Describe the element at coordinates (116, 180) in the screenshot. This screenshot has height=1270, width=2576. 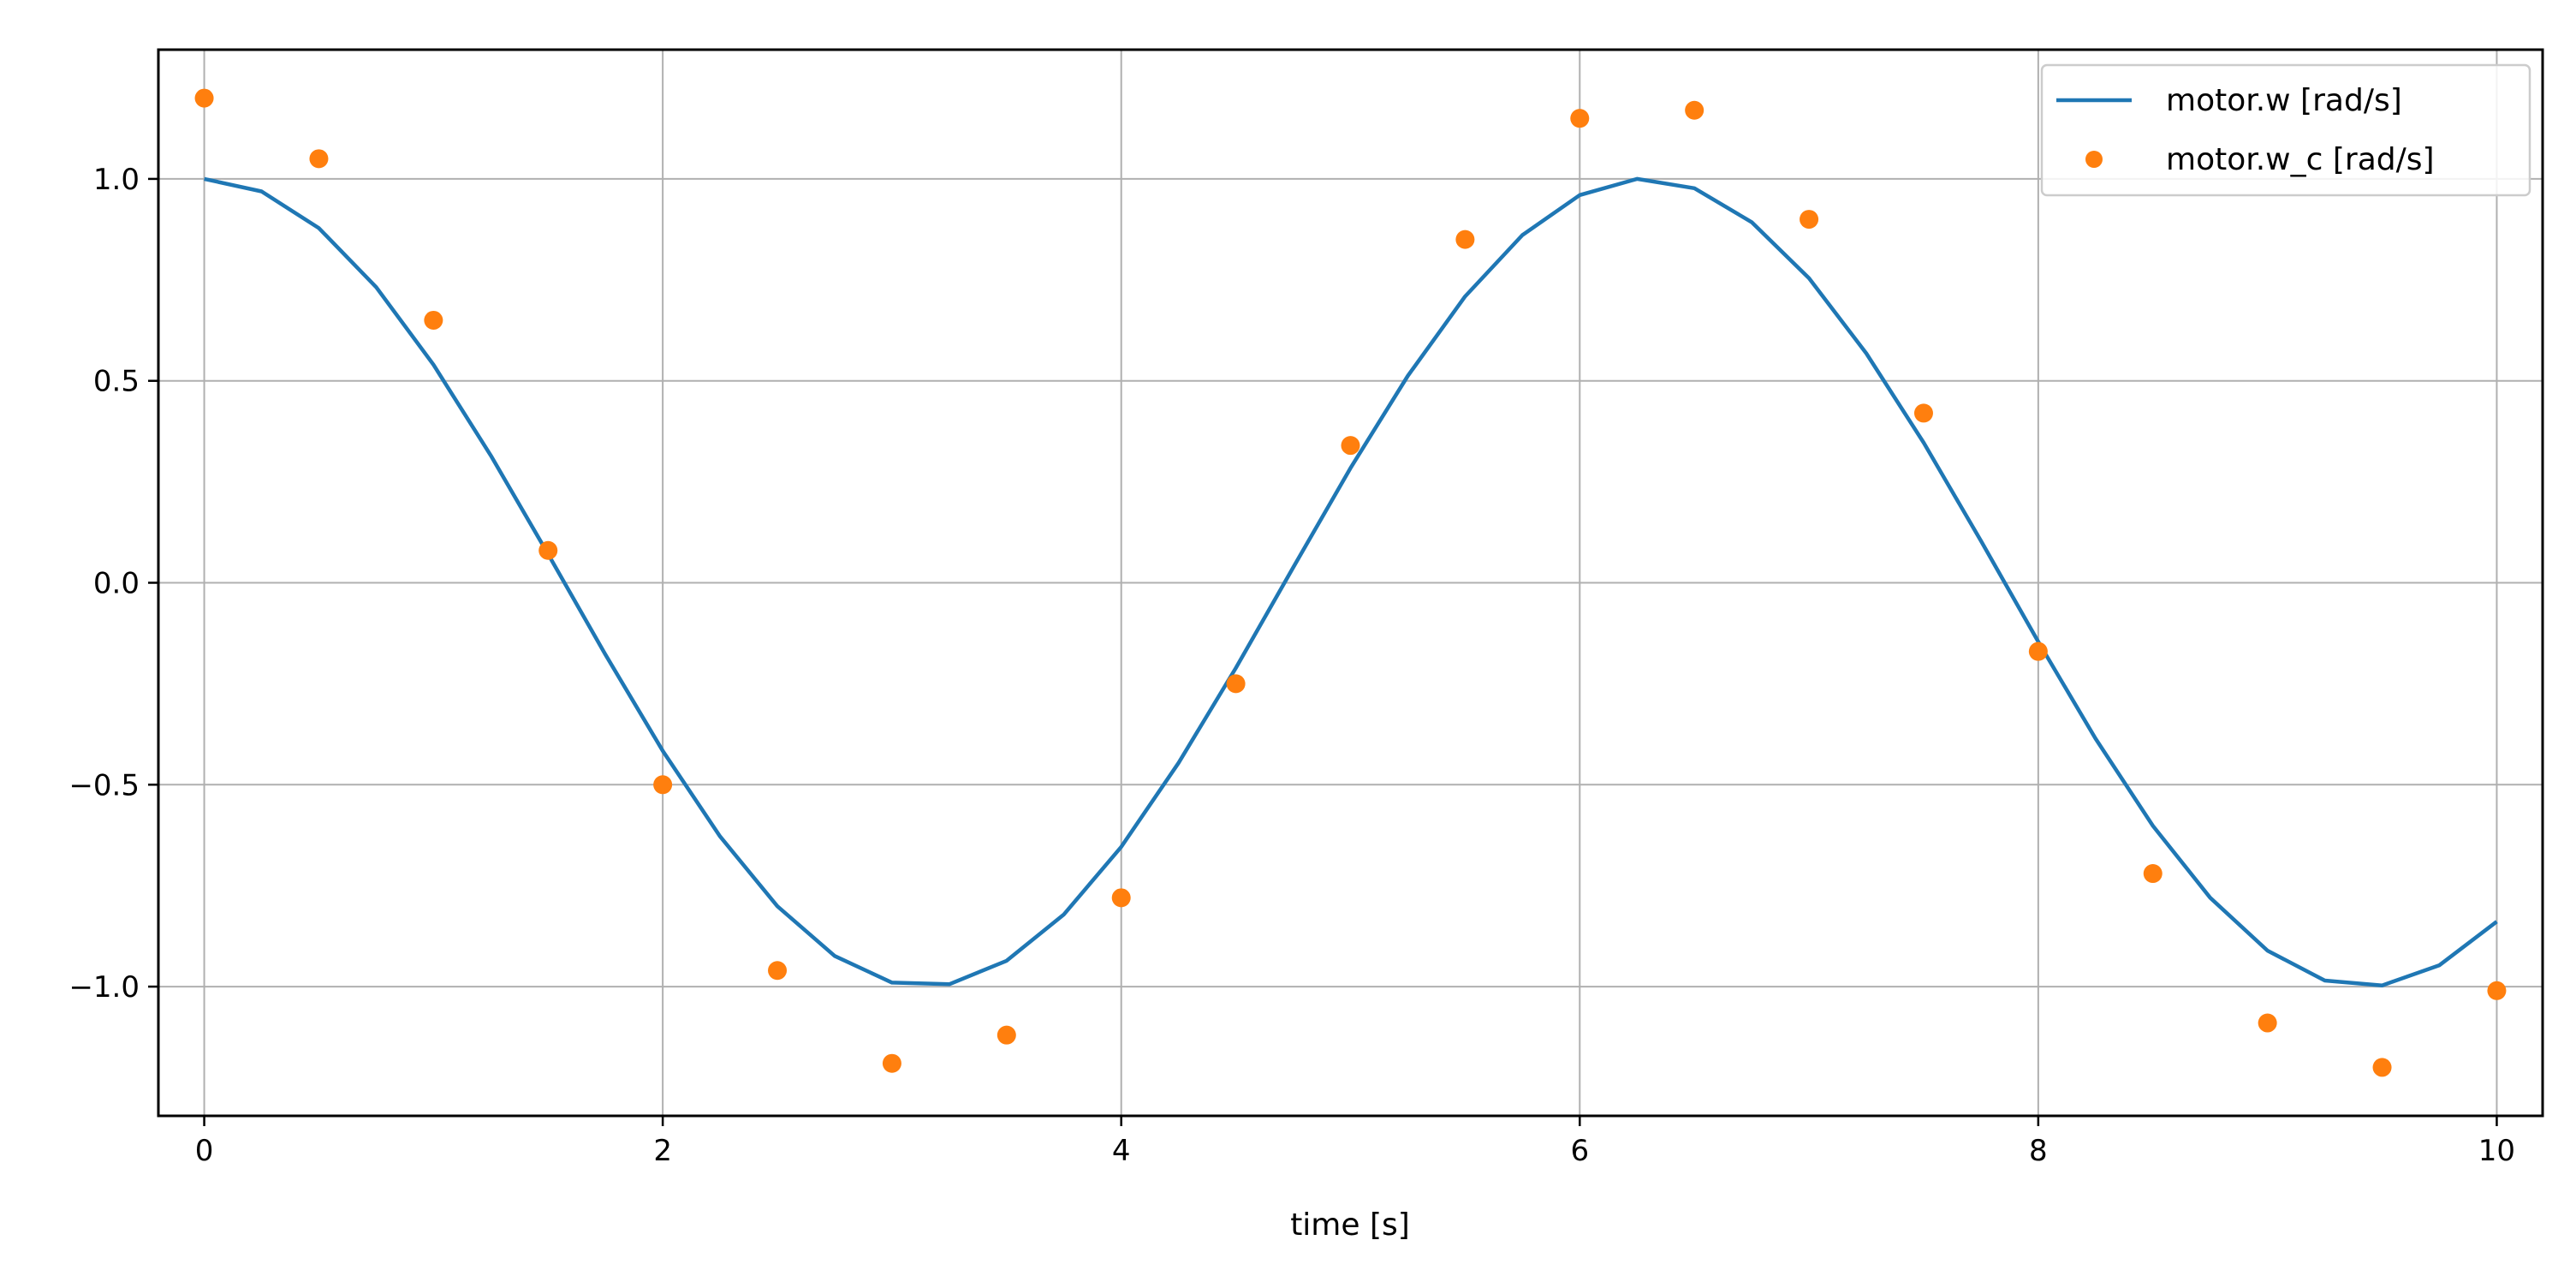
I see `y-tick-label: 1.0` at that location.